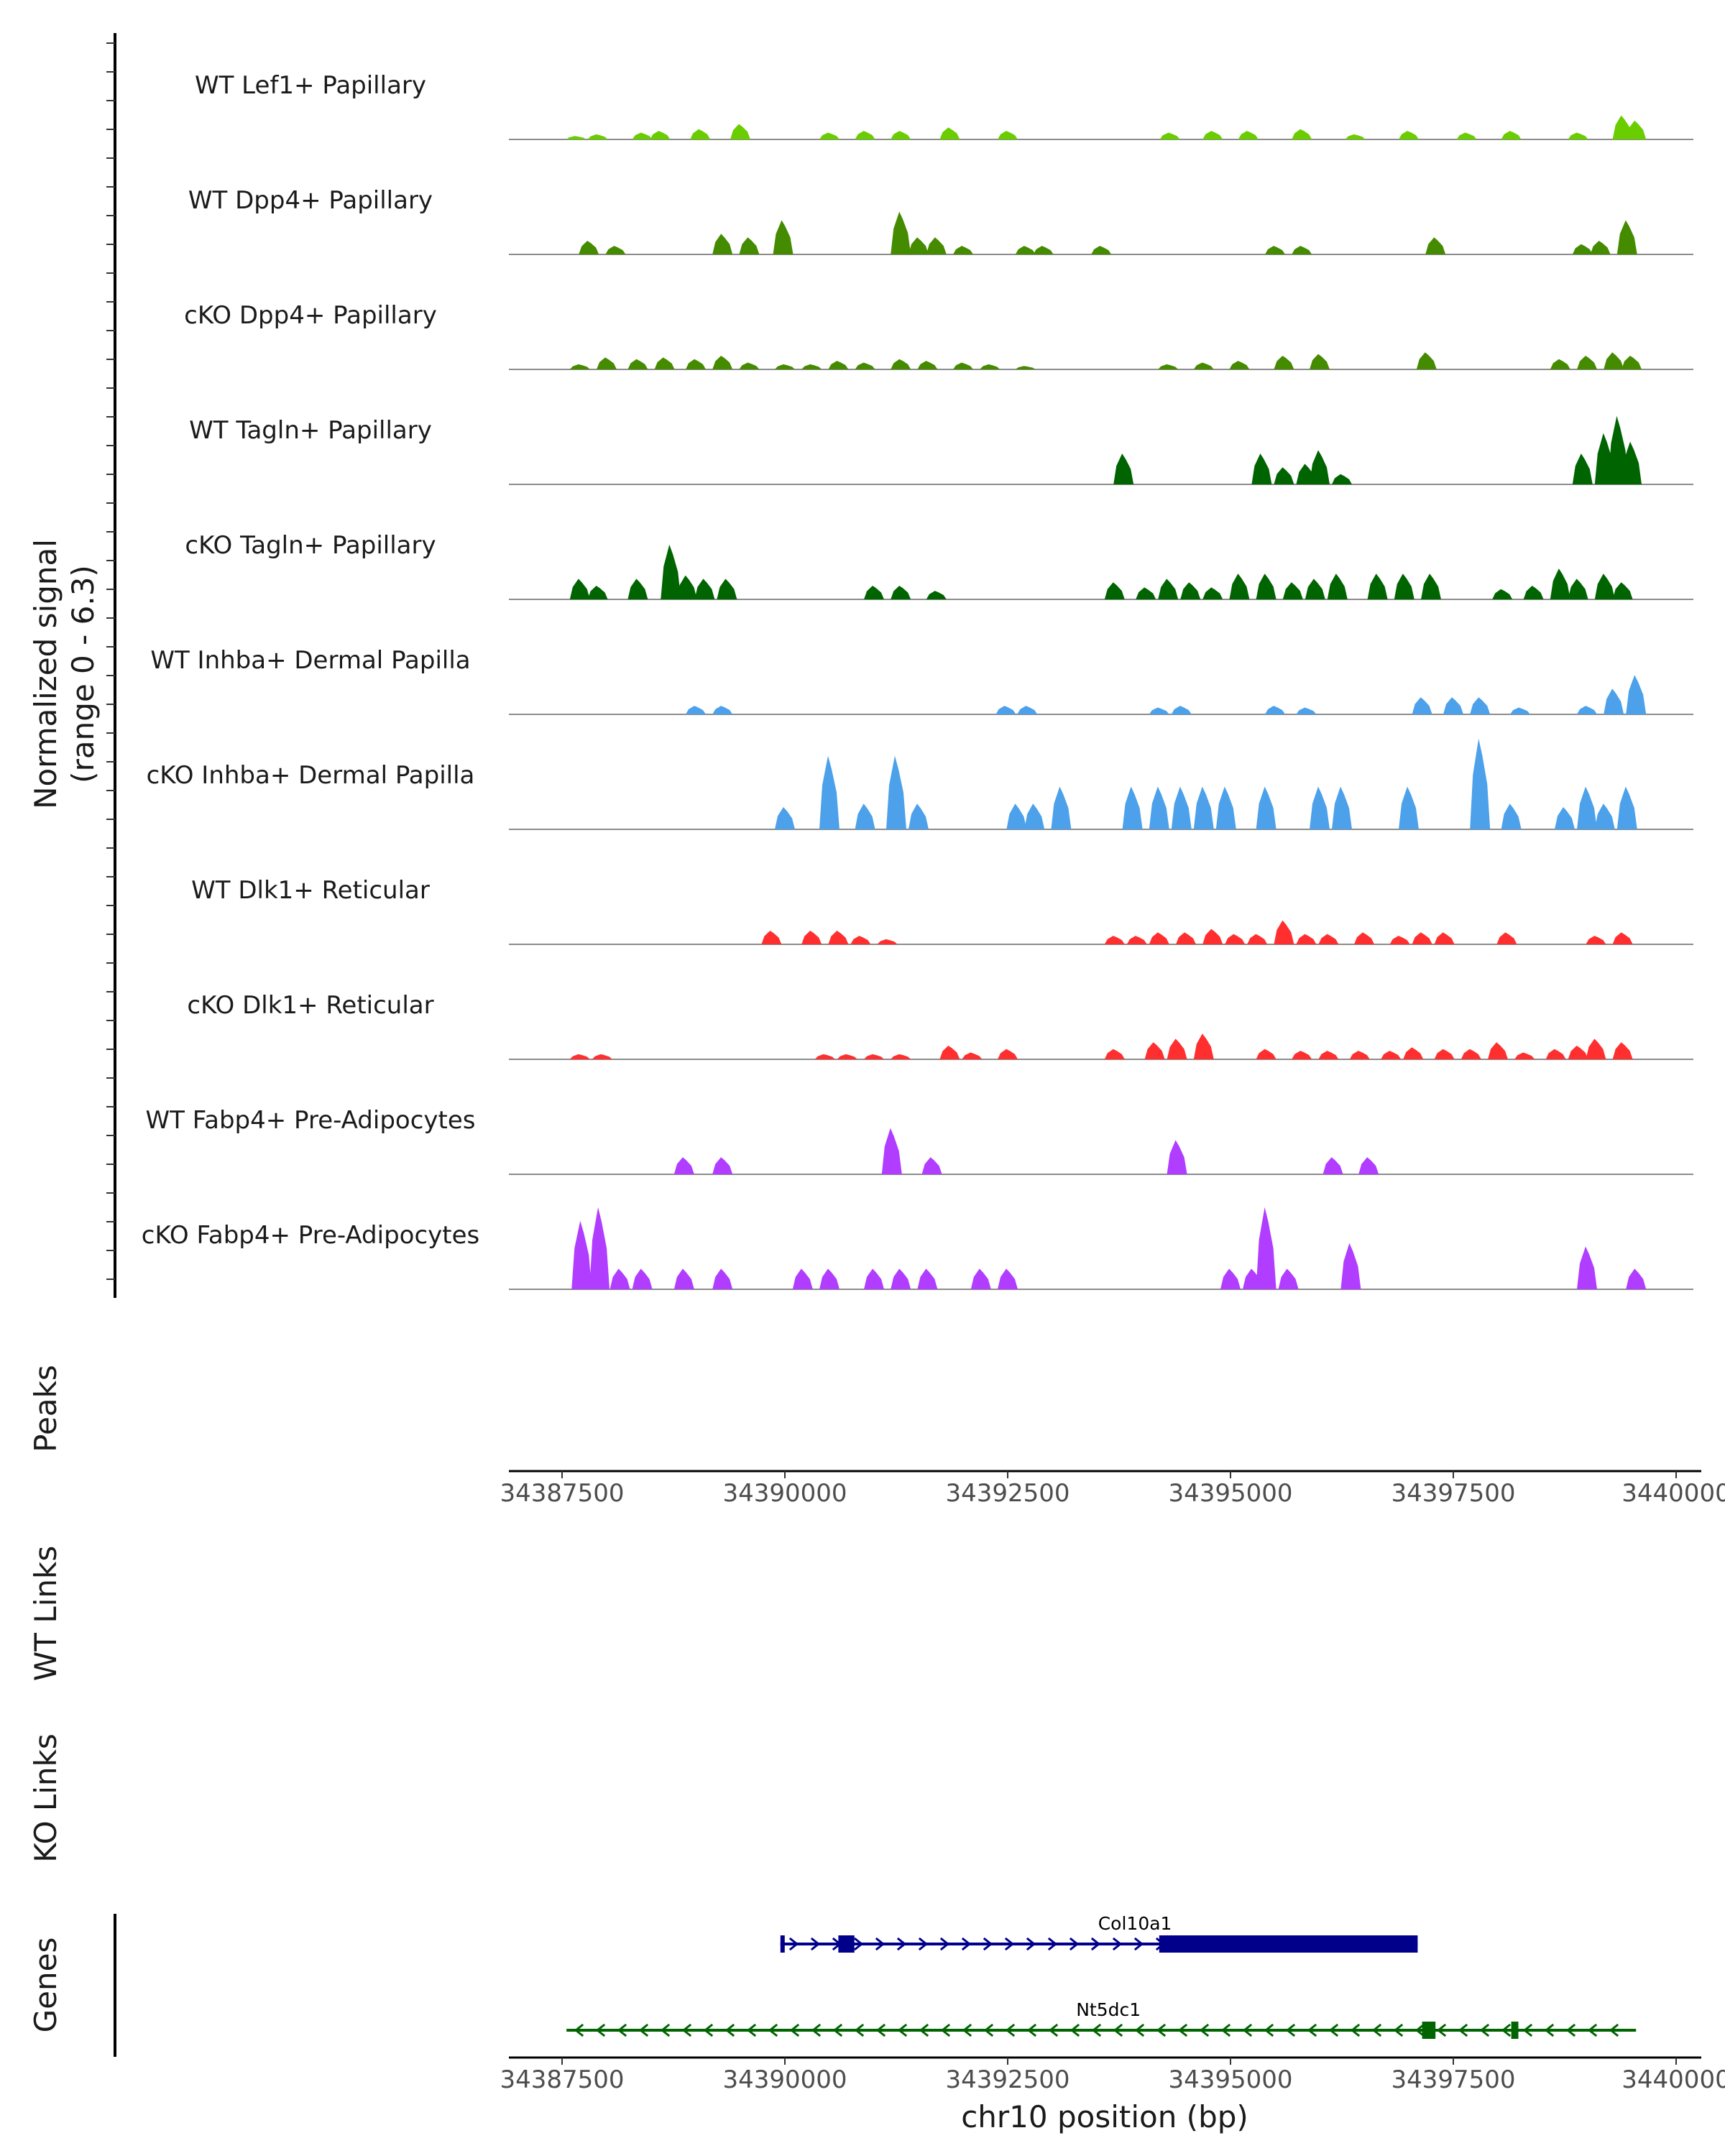  I want to click on x-tick-label: 34390000, so click(784, 1493).